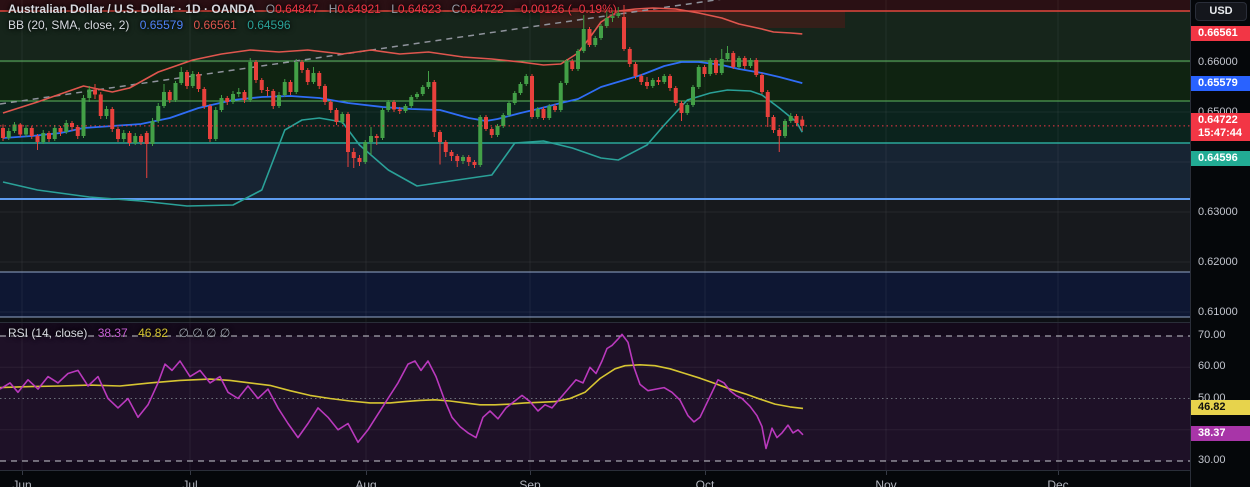  I want to click on month-label: Dec, so click(1058, 482).